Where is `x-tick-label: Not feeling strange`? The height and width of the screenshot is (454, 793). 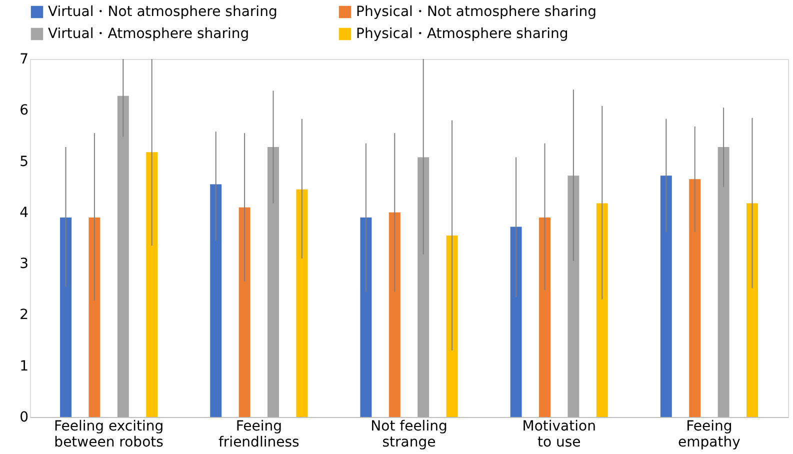 x-tick-label: Not feeling strange is located at coordinates (409, 434).